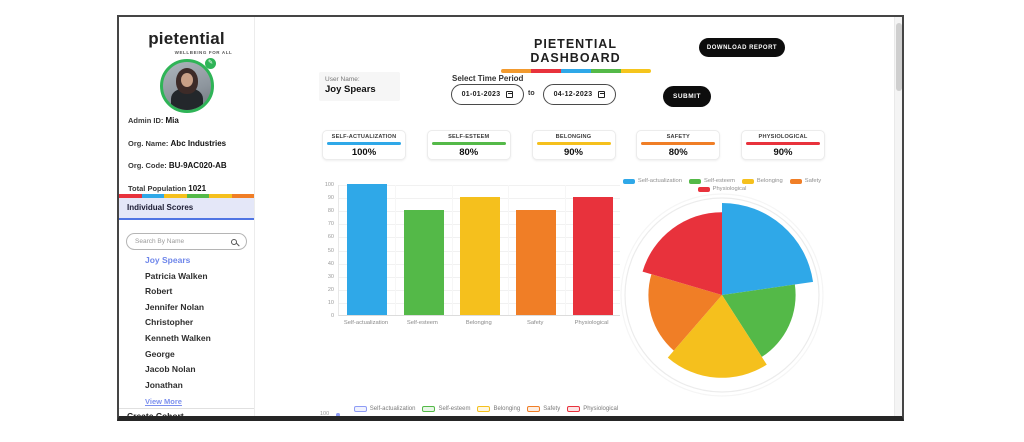 The image size is (1024, 442). Describe the element at coordinates (536, 262) in the screenshot. I see `bar-safety` at that location.